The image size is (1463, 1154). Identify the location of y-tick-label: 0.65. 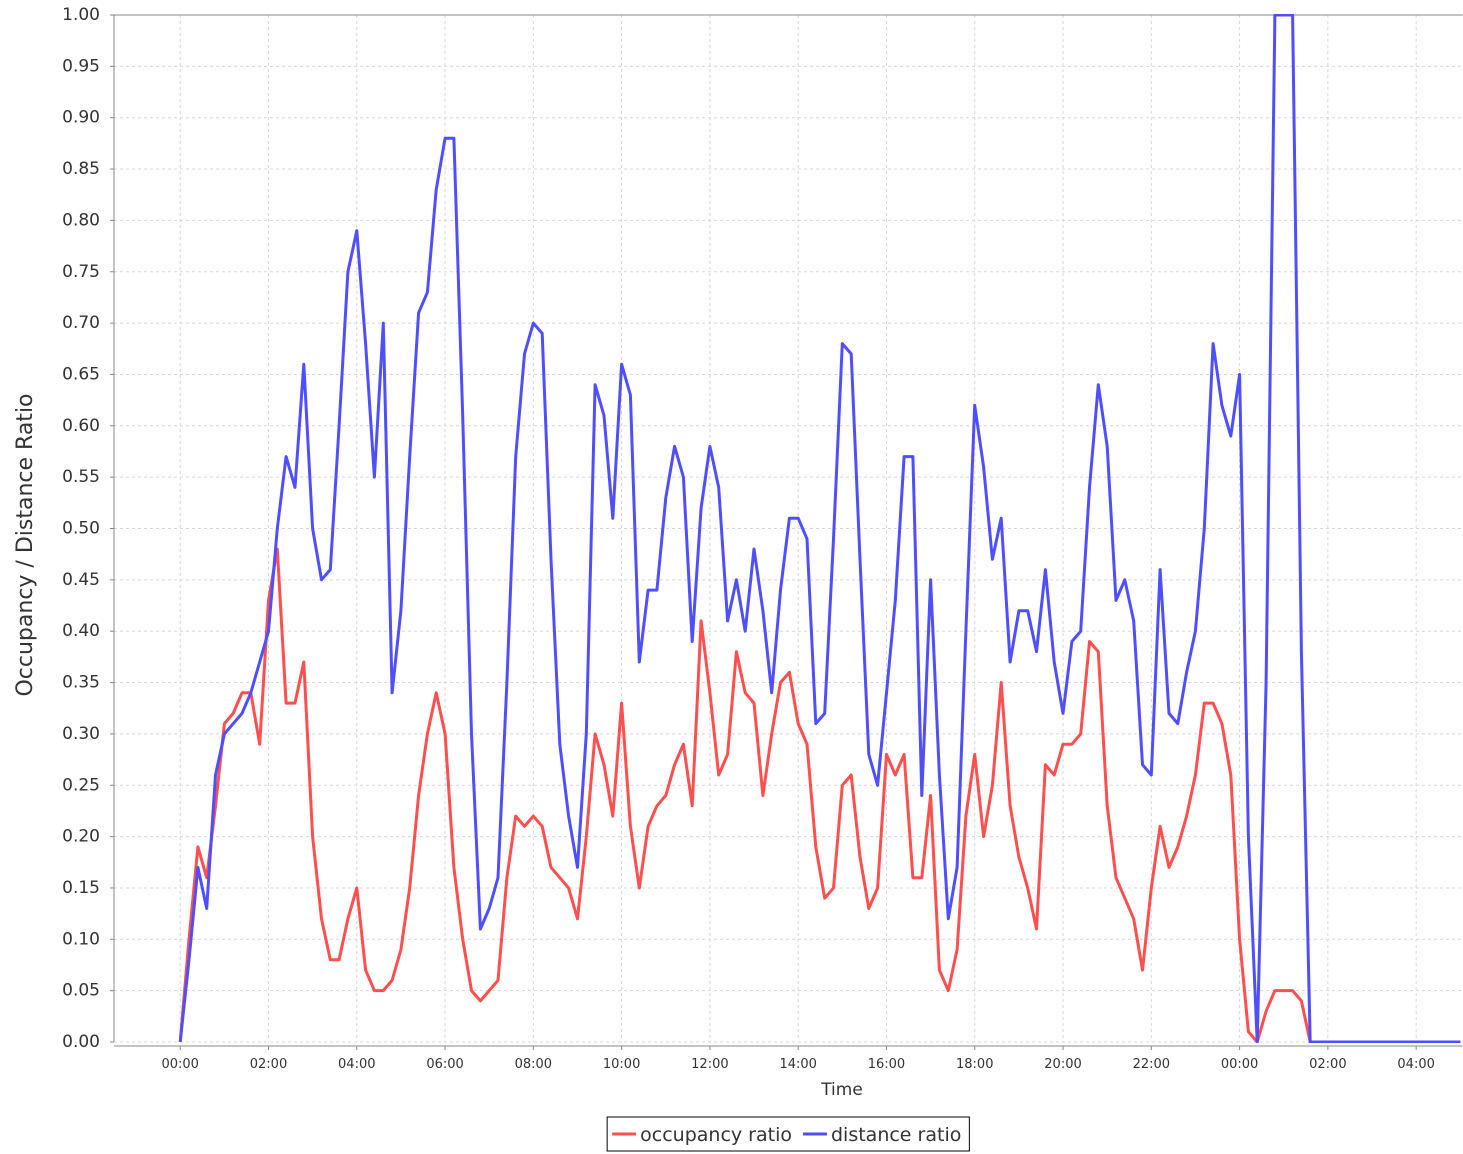
(81, 374).